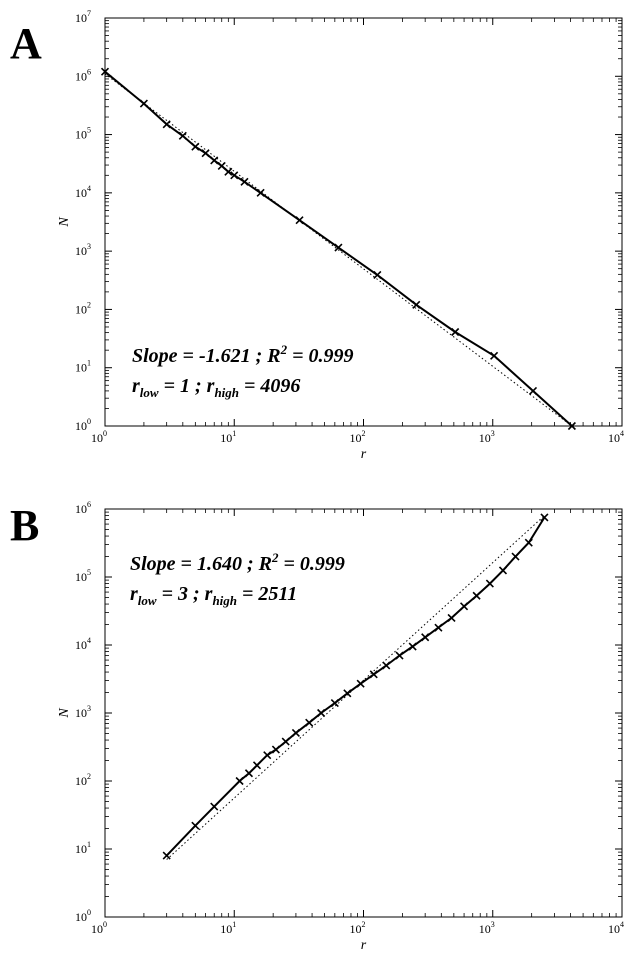 The image size is (633, 956). I want to click on x-tick-label: 10¹, so click(228, 437).